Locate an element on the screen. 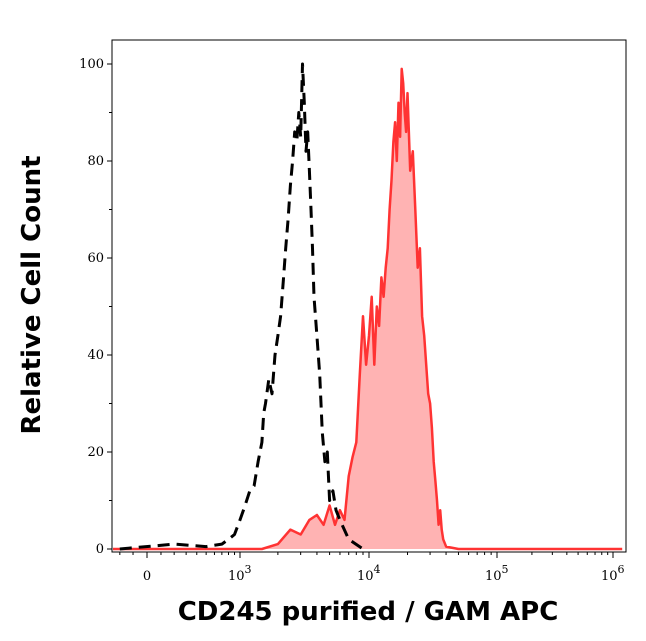 The image size is (646, 641). y-tick-label-3: 60 is located at coordinates (95, 258).